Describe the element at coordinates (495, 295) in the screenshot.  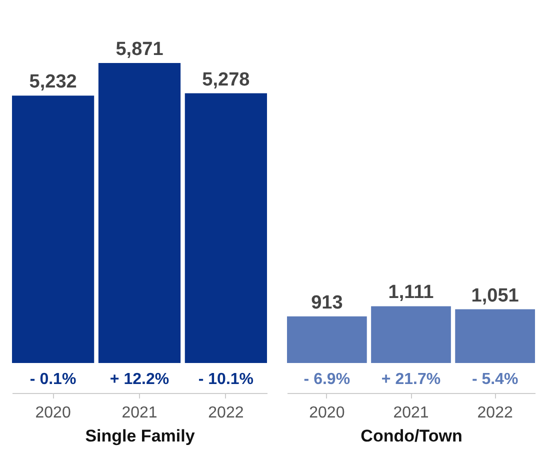
I see `data-label: 1,051` at that location.